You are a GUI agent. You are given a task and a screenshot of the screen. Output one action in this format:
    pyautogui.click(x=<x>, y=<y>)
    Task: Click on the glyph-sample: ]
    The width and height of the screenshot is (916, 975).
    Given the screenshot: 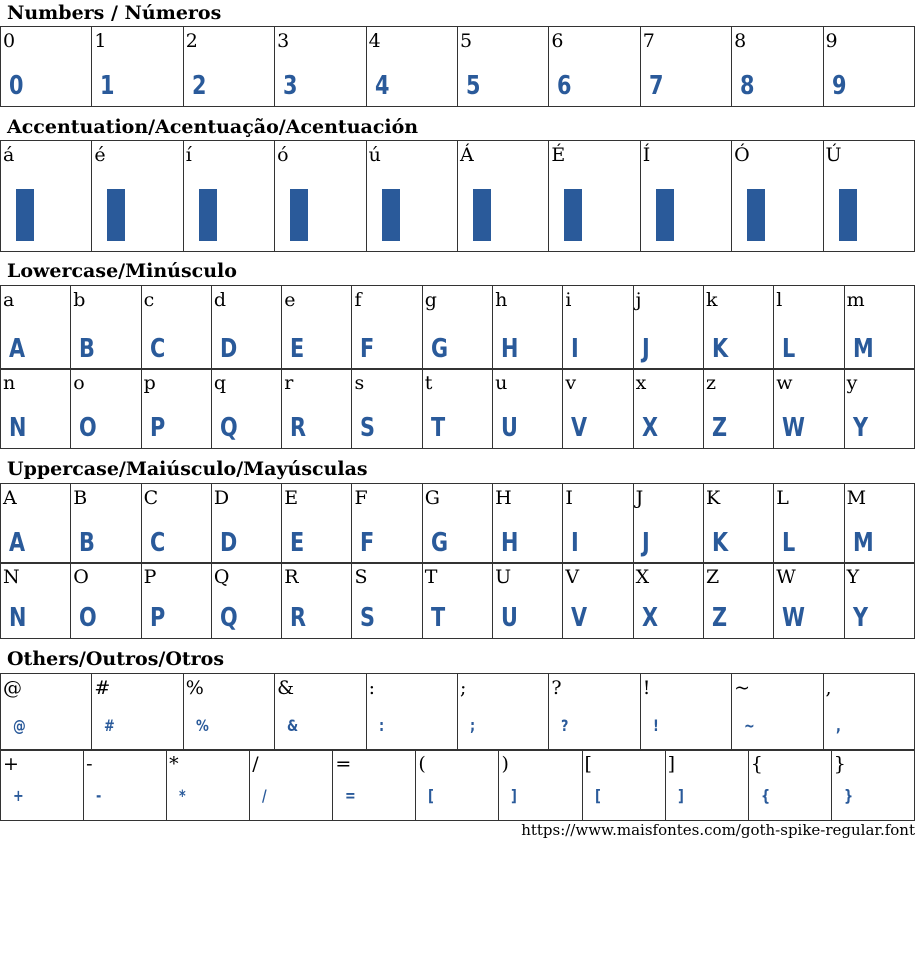 What is the action you would take?
    pyautogui.click(x=514, y=795)
    